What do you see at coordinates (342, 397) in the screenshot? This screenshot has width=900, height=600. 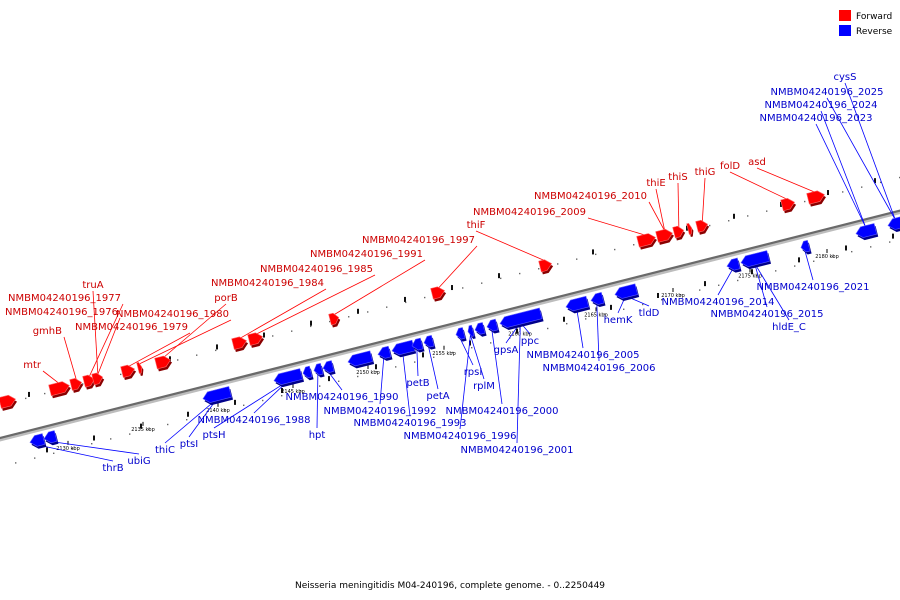 I see `reverse-gene-label: NMBM04240196_1990` at bounding box center [342, 397].